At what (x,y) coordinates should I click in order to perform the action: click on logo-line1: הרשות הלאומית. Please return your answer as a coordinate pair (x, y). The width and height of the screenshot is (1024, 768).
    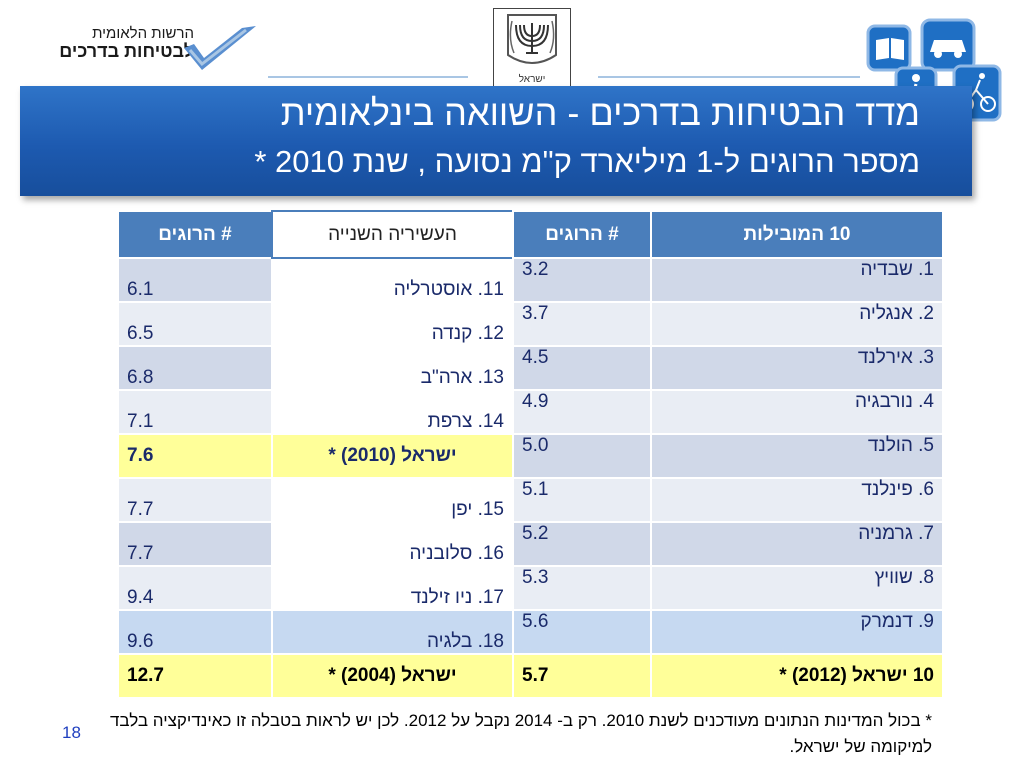
    Looking at the image, I should click on (143, 33).